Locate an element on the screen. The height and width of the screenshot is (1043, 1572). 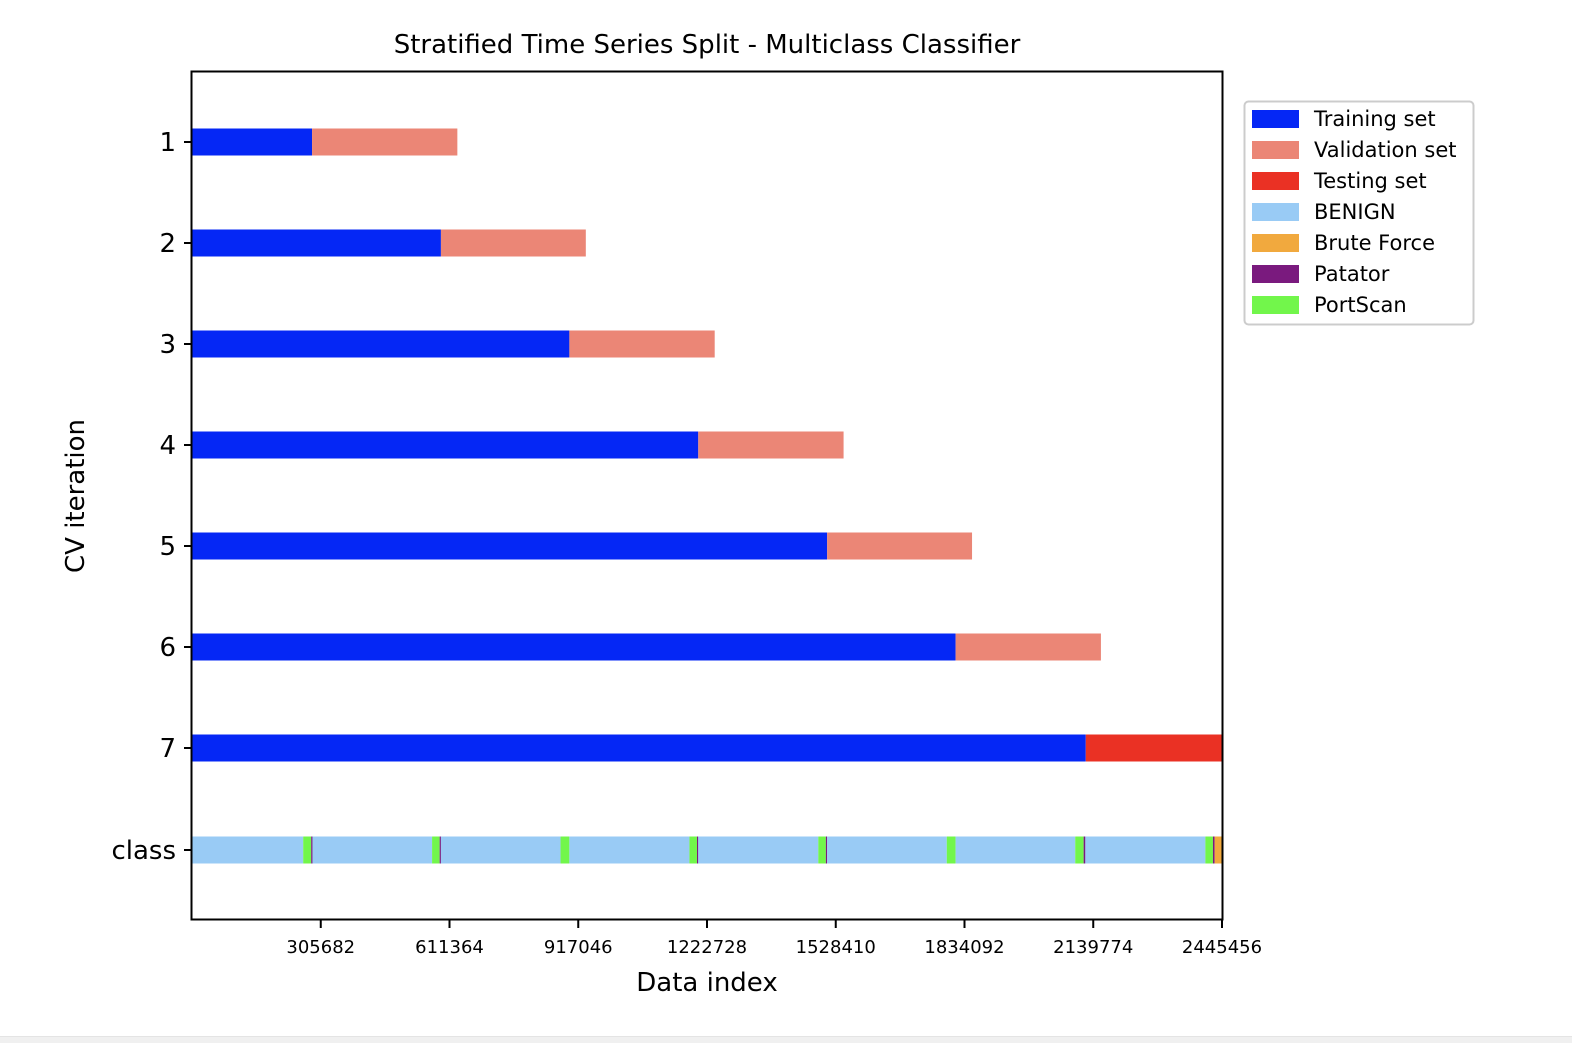
legend-swatch-benign is located at coordinates (1275, 212).